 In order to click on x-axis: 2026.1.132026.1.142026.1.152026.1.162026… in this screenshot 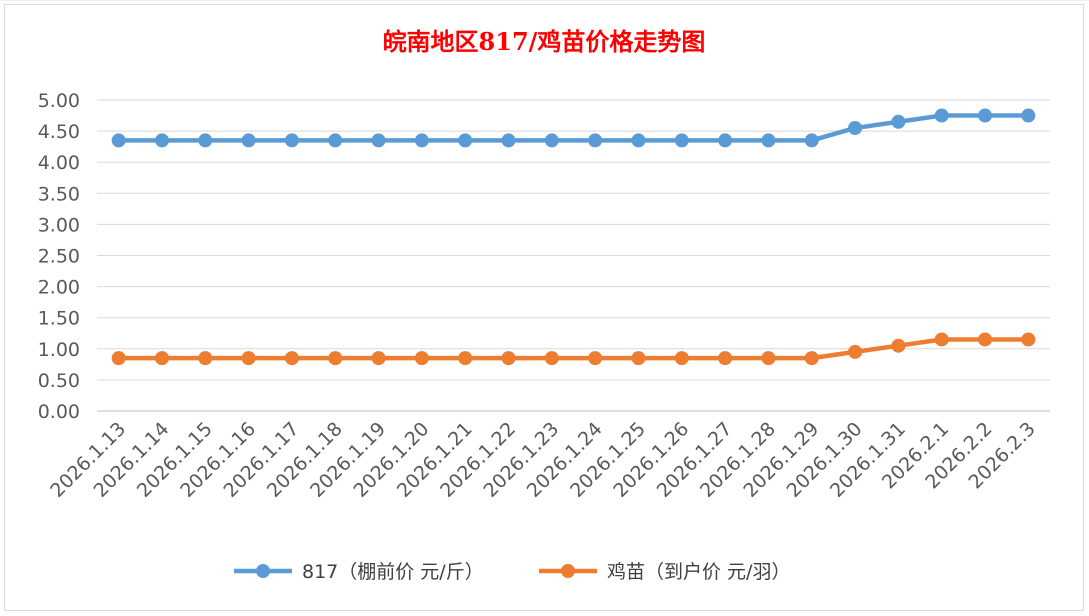, I will do `click(543, 460)`.